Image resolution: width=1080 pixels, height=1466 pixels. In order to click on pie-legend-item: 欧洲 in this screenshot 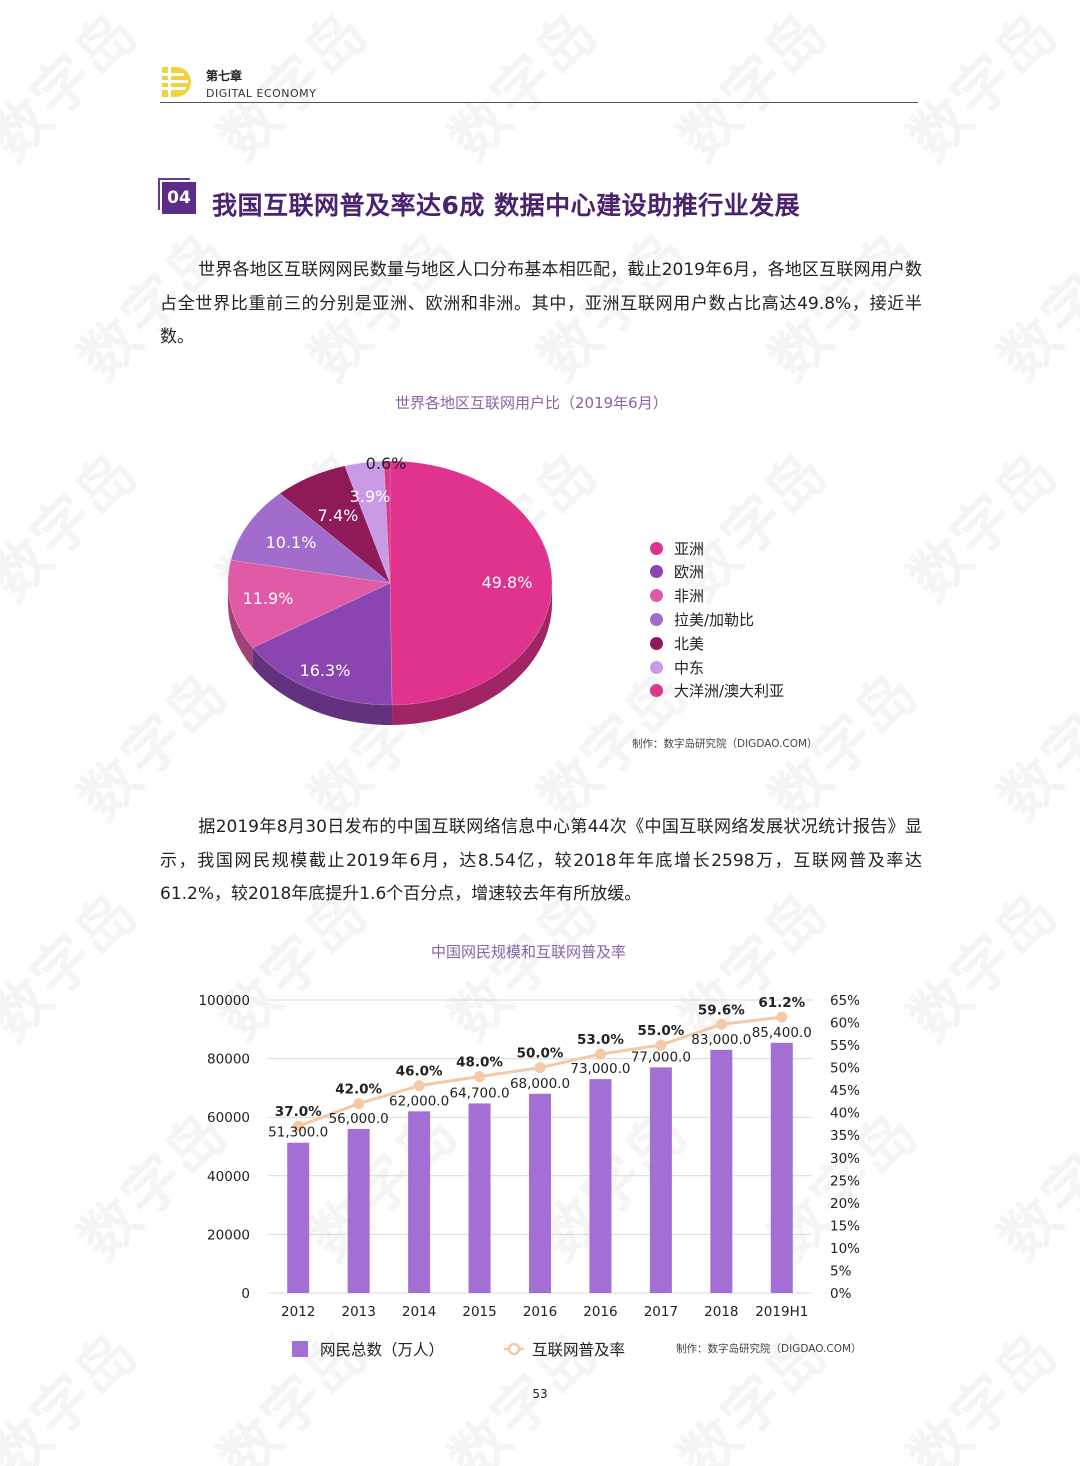, I will do `click(677, 572)`.